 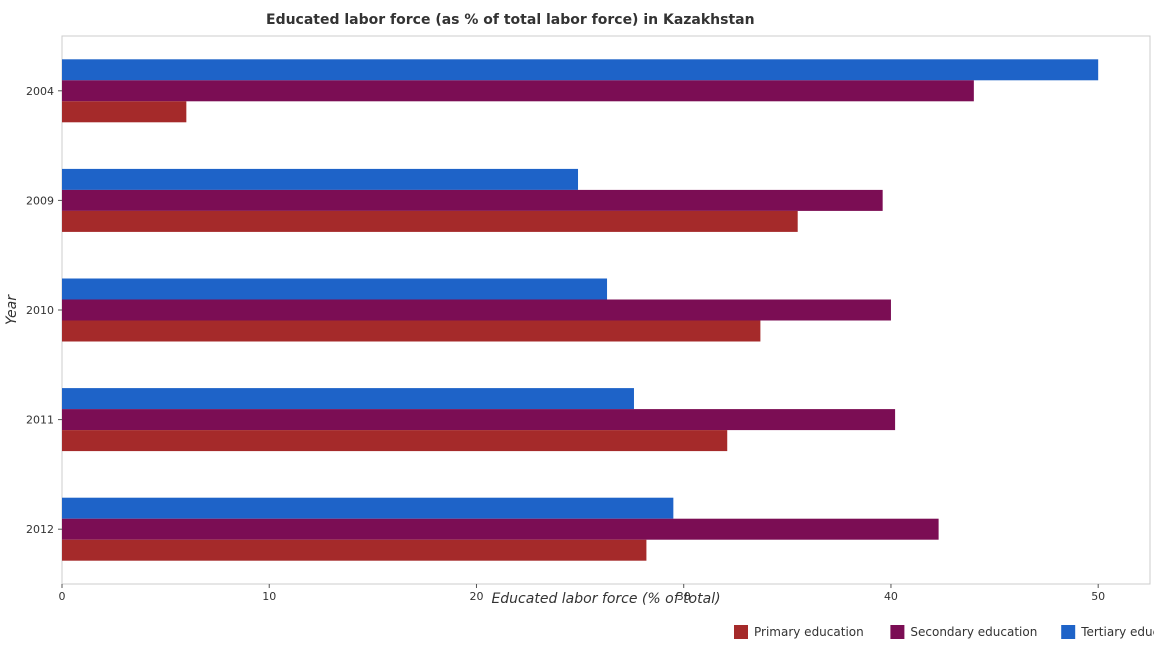 What do you see at coordinates (354, 550) in the screenshot?
I see `bar-primary-education-2012` at bounding box center [354, 550].